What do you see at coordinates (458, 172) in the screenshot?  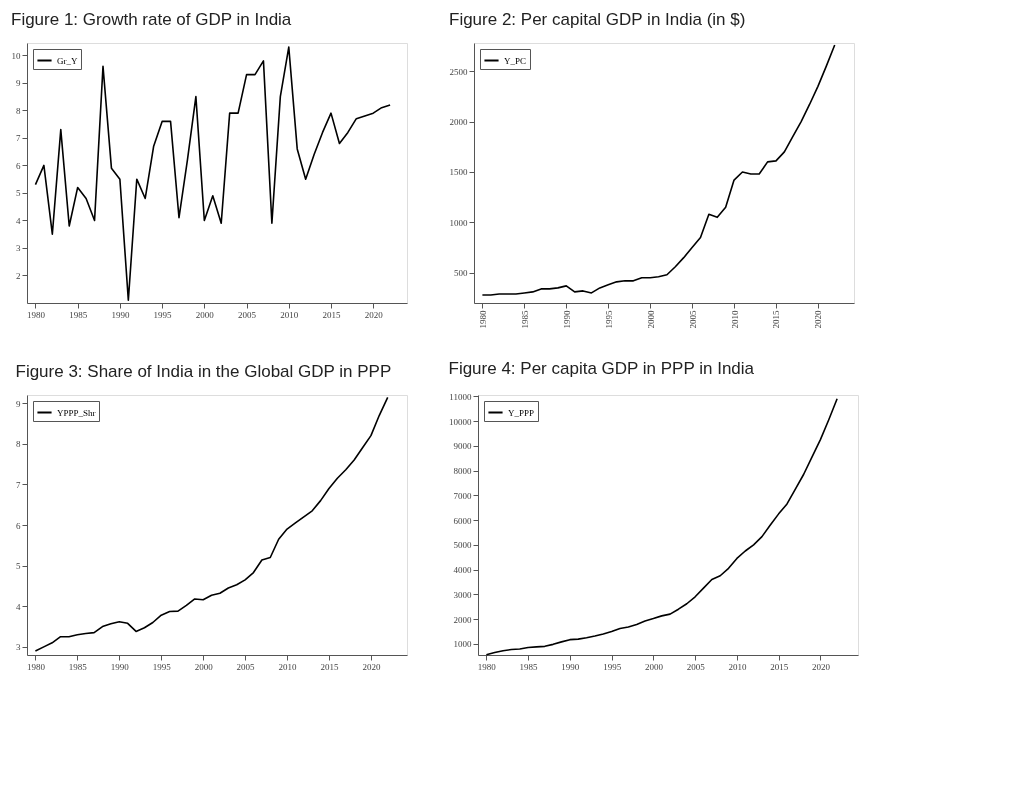 I see `y-tick-label: 1500` at bounding box center [458, 172].